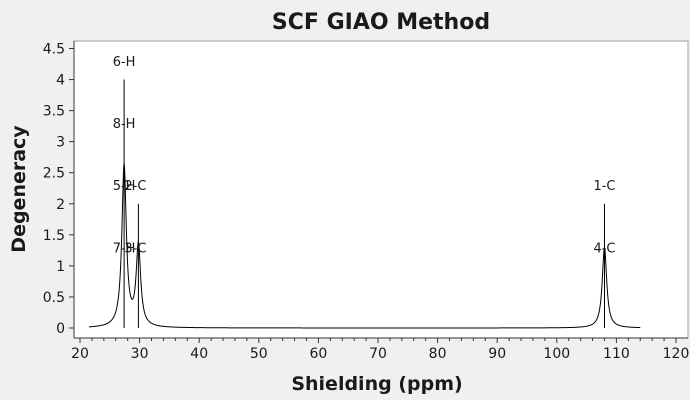 The width and height of the screenshot is (690, 400). Describe the element at coordinates (54, 112) in the screenshot. I see `y-tick-label: 3.5` at that location.